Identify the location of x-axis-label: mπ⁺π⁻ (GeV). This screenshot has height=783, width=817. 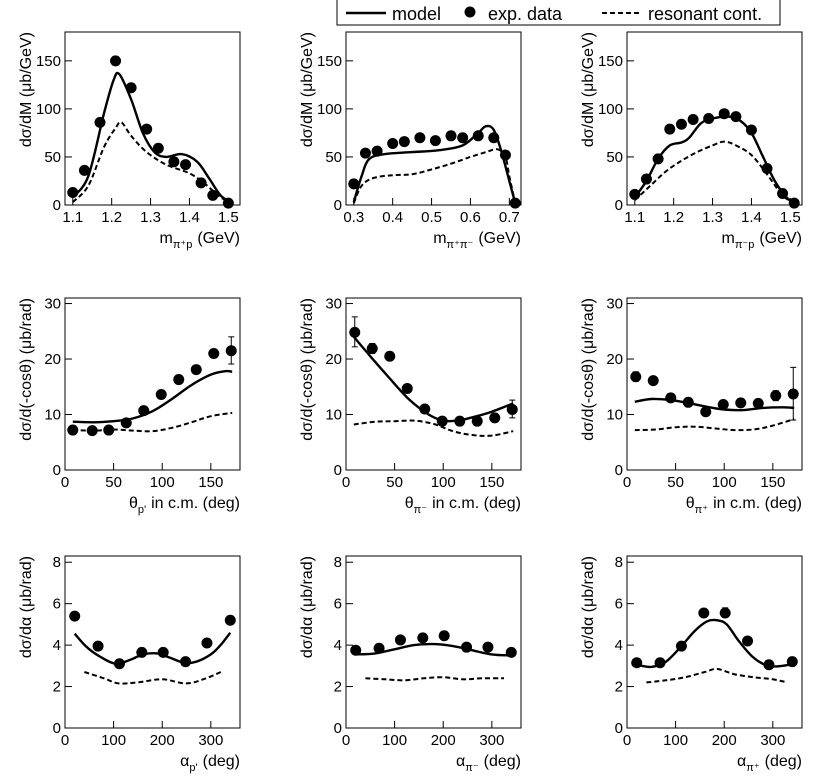
(477, 240).